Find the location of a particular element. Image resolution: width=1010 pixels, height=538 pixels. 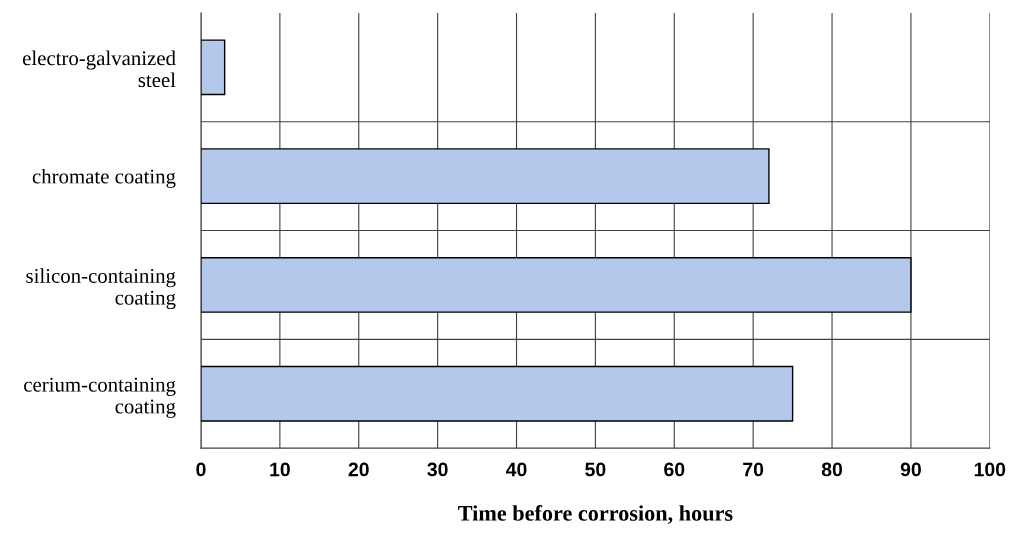

x-tick-label: 20 is located at coordinates (358, 469).